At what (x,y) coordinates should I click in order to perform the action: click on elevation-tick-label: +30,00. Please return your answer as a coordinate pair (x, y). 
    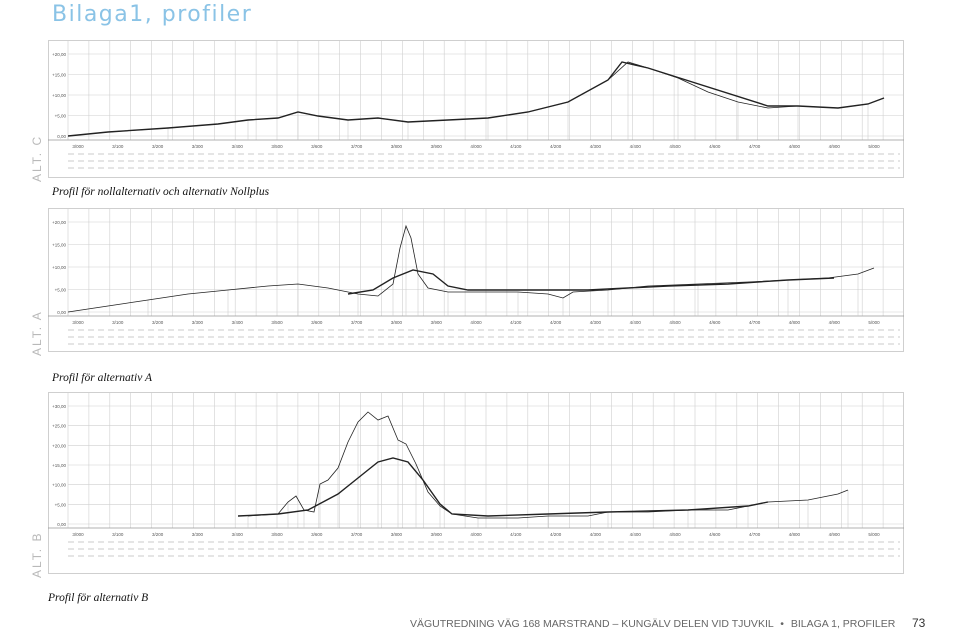
    Looking at the image, I should click on (59, 406).